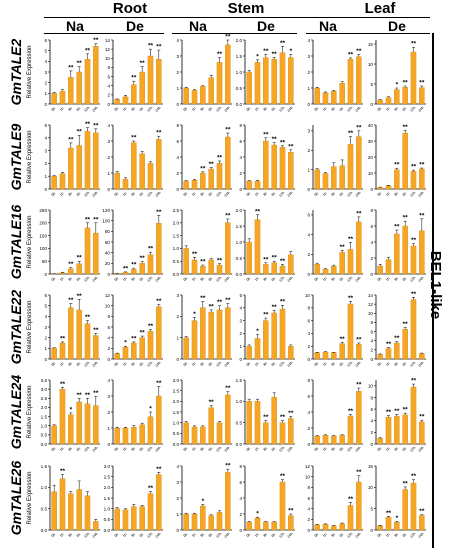  I want to click on y-tick-label: 1.5, so click(44, 466).